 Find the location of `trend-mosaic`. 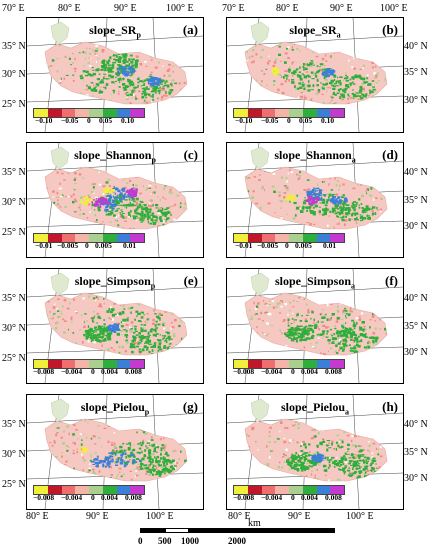

trend-mosaic is located at coordinates (316, 324).